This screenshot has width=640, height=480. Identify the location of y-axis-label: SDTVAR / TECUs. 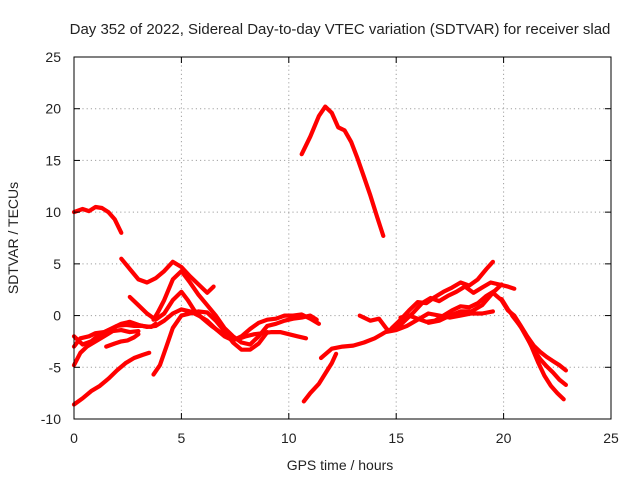
(13, 238).